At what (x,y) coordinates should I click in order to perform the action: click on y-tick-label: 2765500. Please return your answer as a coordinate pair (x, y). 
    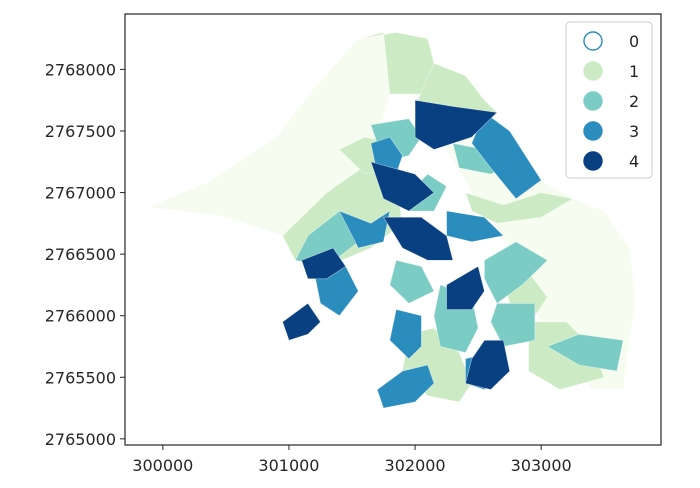
    Looking at the image, I should click on (80, 377).